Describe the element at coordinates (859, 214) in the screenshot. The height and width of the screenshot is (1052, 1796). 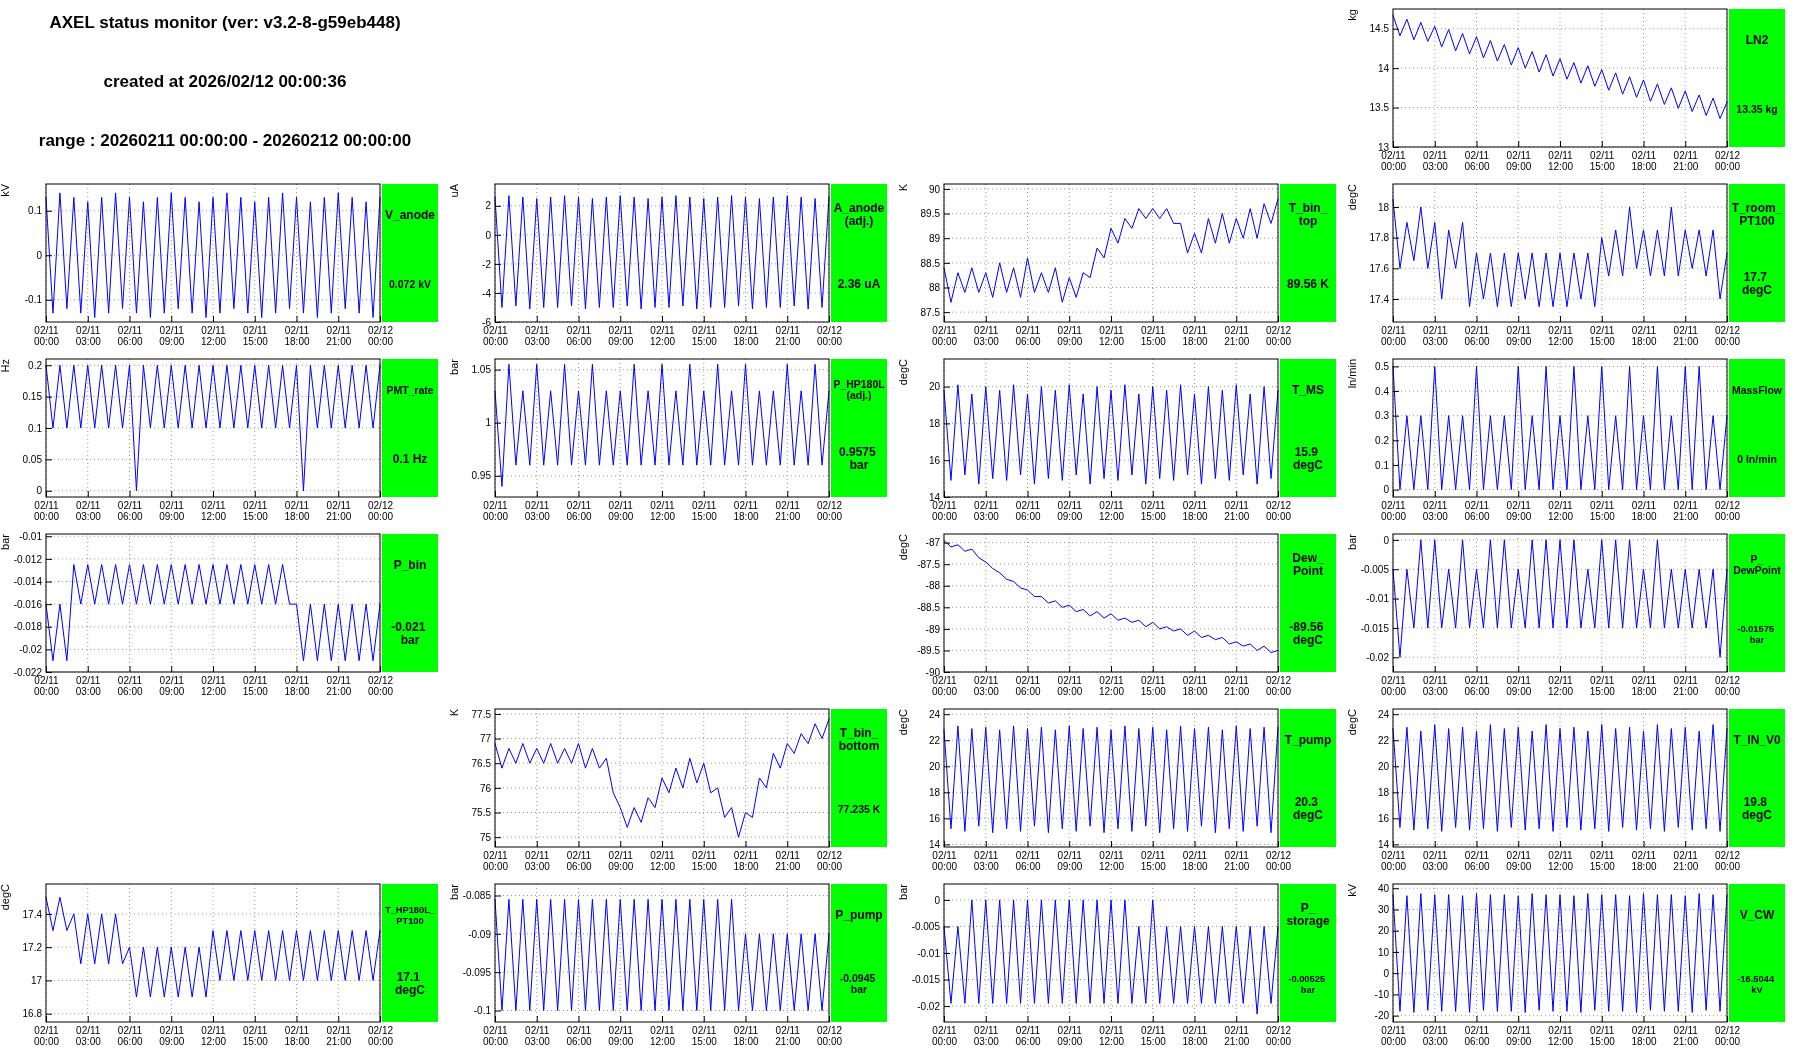
I see `text: A_anode(adj.)` at that location.